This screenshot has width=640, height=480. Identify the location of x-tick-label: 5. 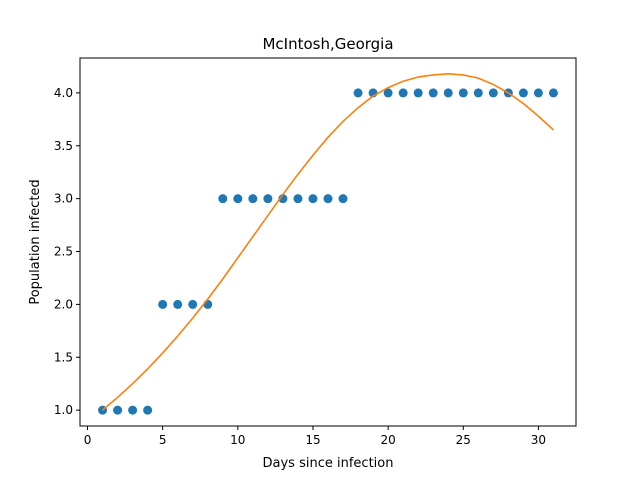
(163, 440).